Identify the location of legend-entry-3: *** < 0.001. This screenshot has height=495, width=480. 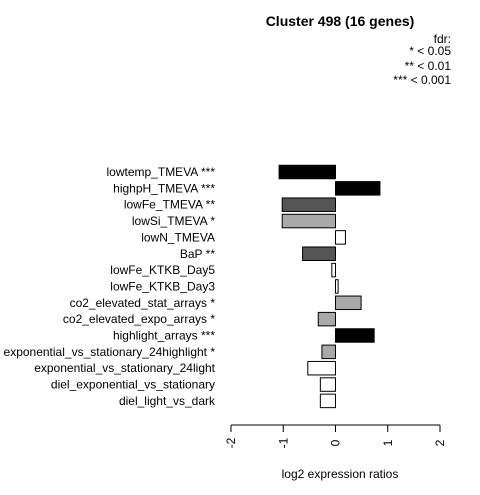
(422, 80).